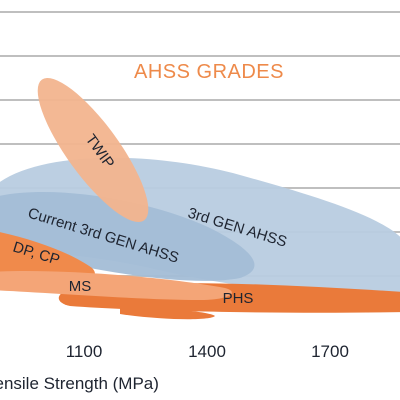 Image resolution: width=400 pixels, height=400 pixels. Describe the element at coordinates (238, 298) in the screenshot. I see `region-label-phs: PHS` at that location.